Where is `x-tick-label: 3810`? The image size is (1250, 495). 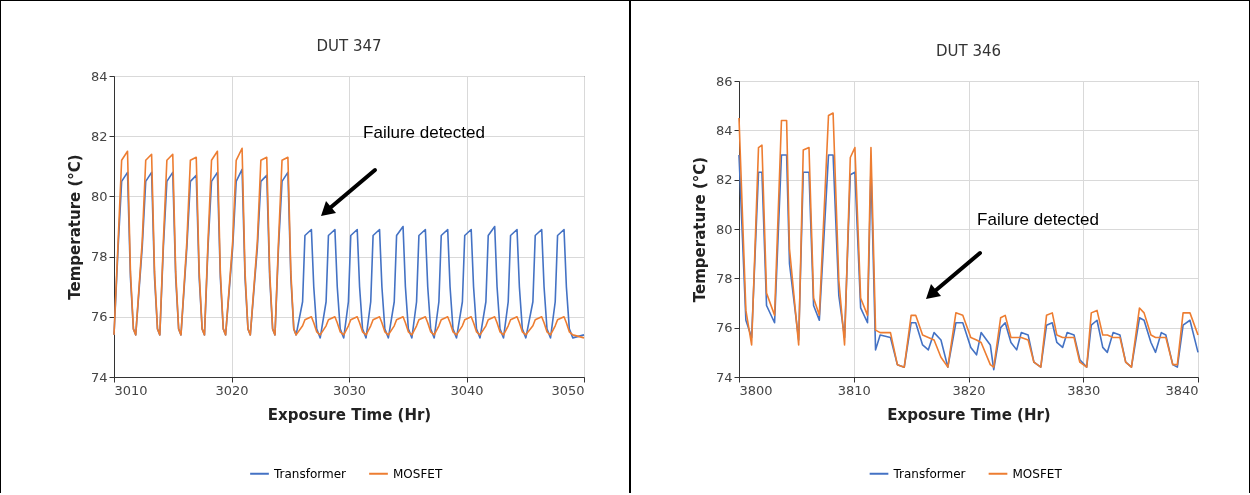
x-tick-label: 3810 is located at coordinates (854, 390).